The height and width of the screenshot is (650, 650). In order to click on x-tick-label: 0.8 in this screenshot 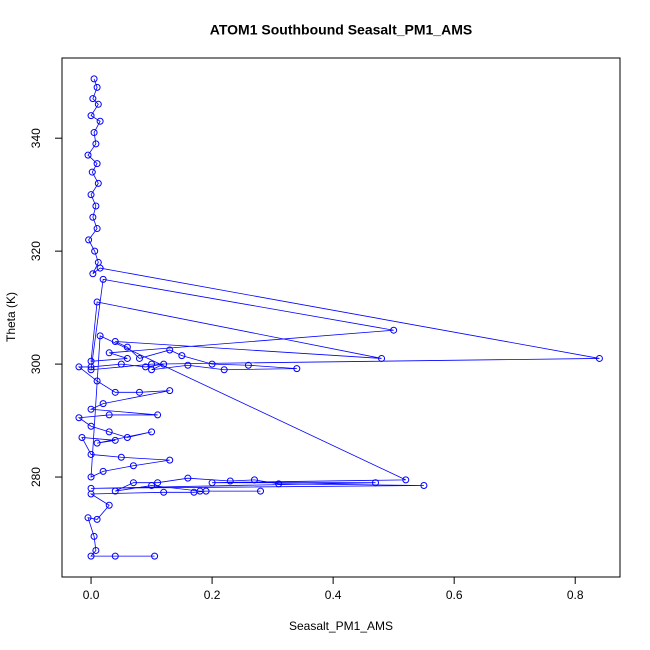, I will do `click(575, 595)`.